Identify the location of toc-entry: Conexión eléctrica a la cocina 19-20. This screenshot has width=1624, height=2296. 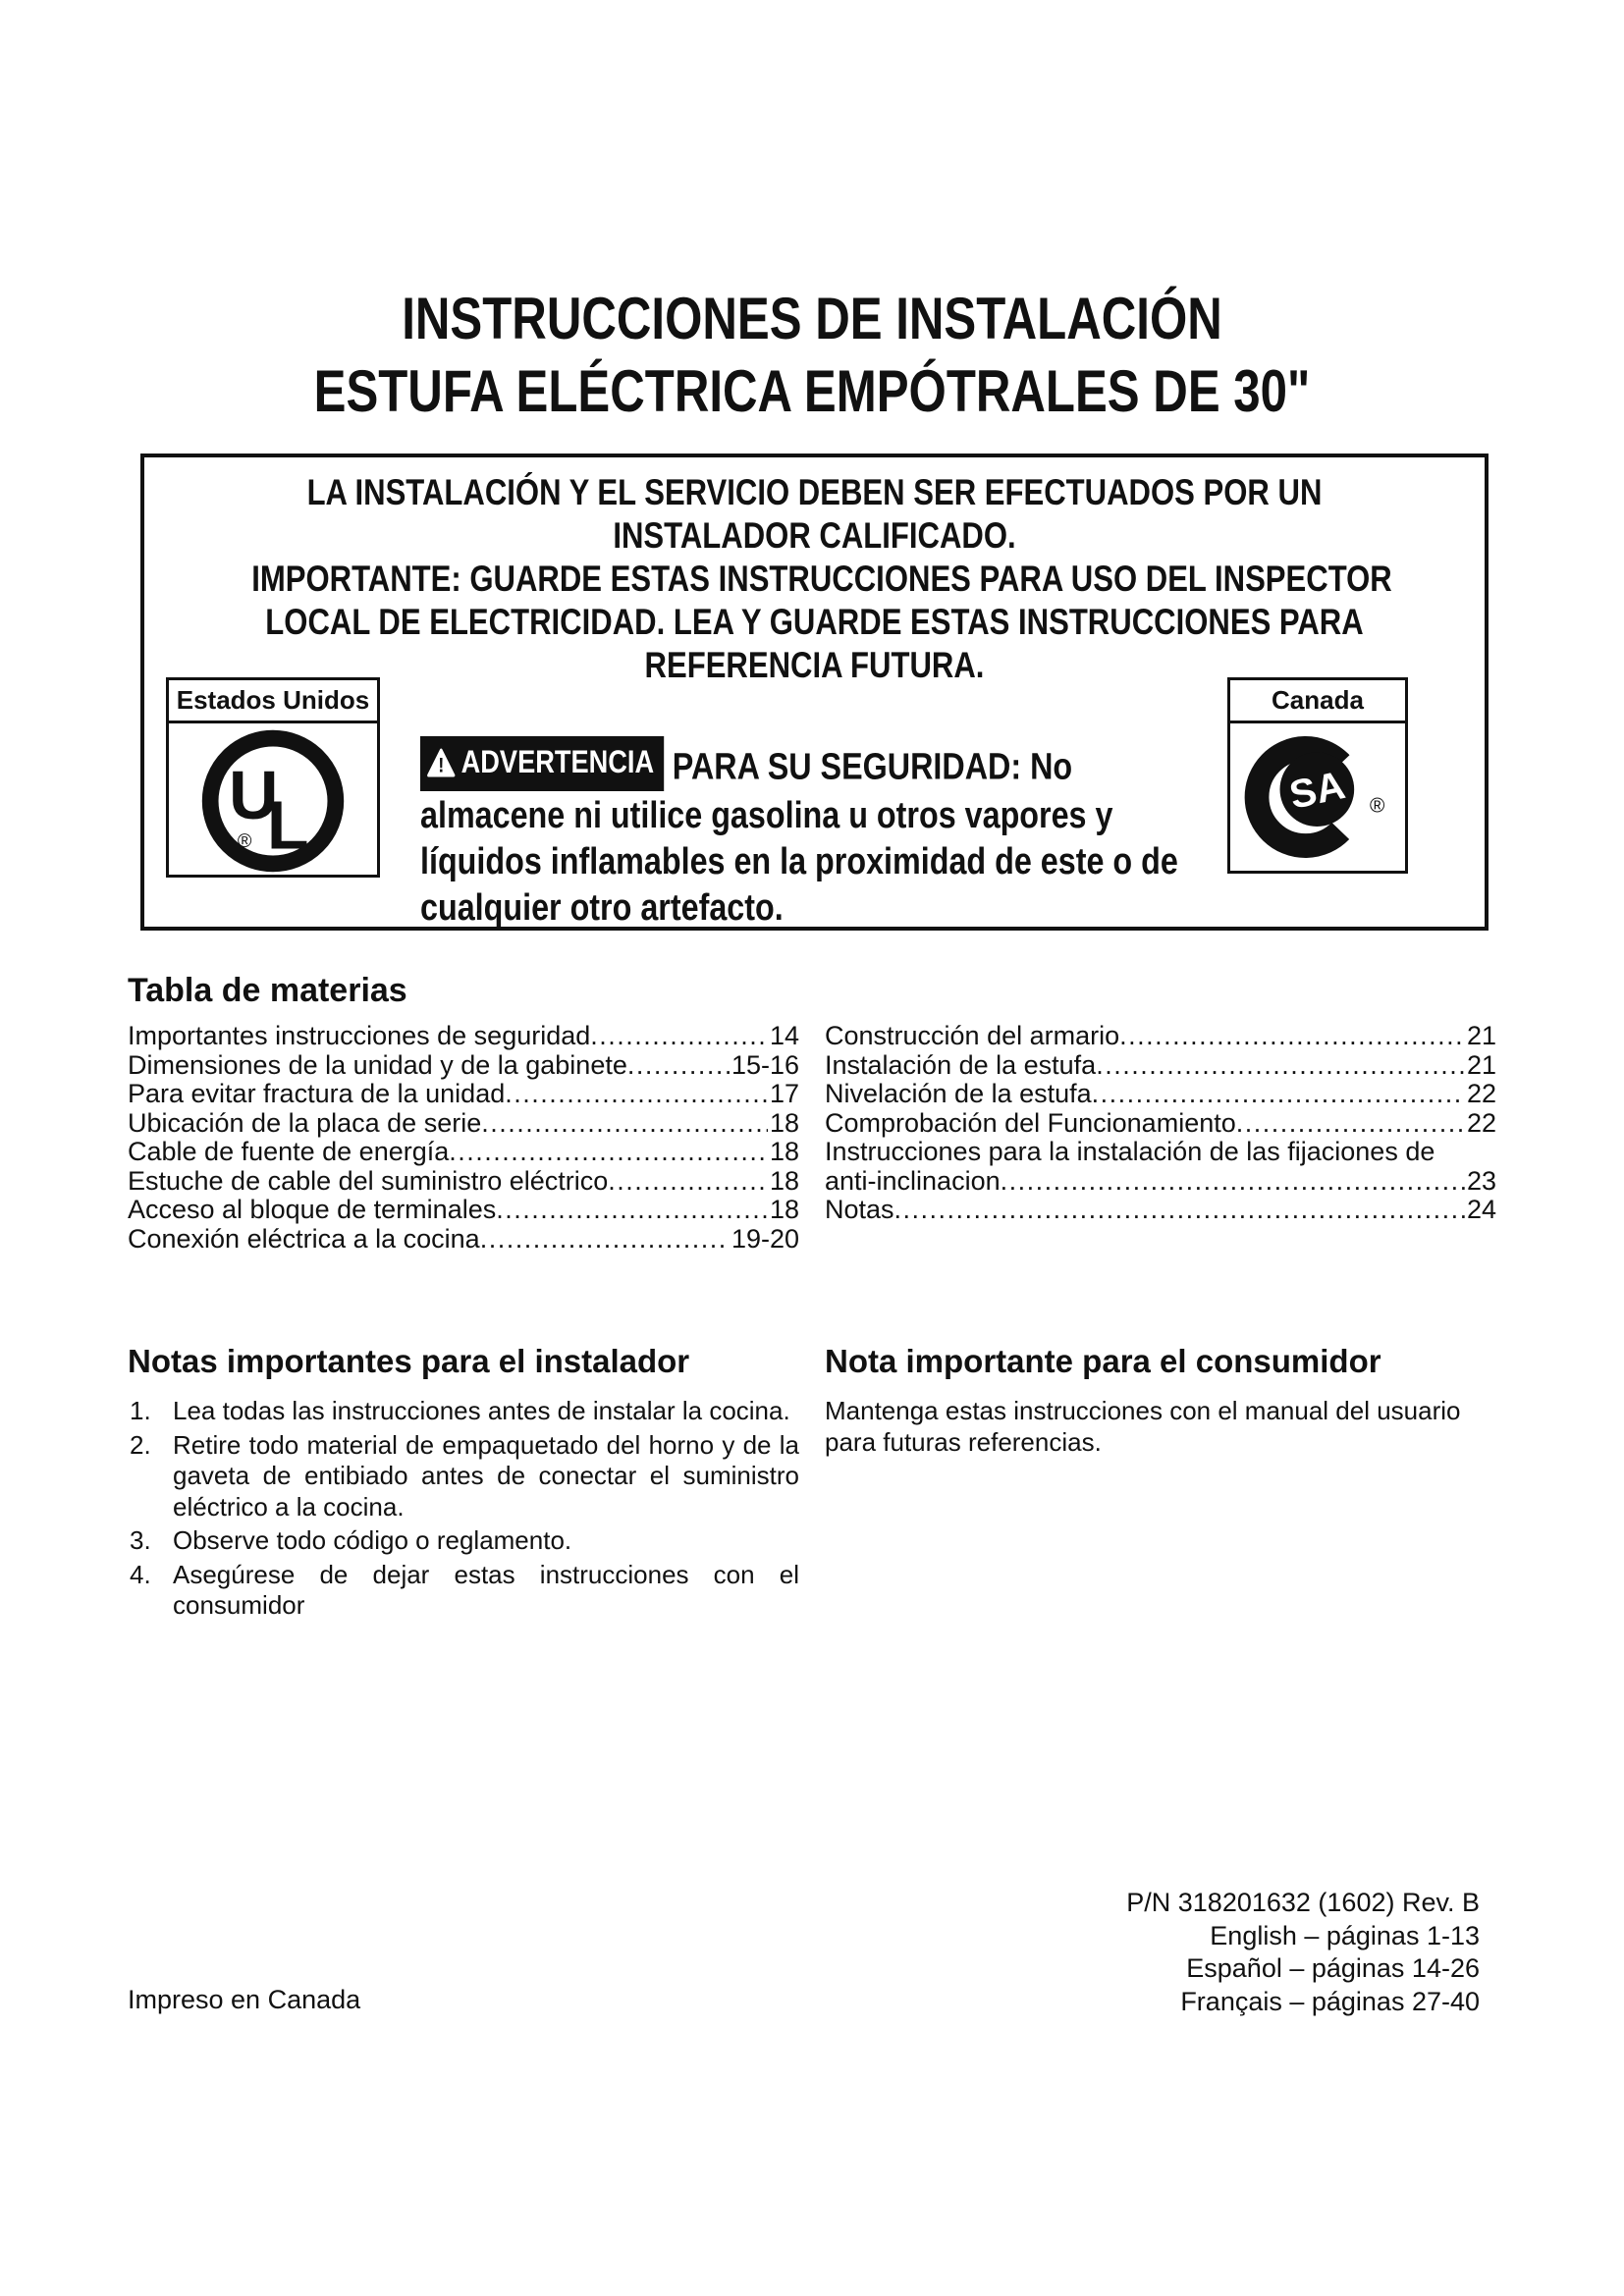
(463, 1239).